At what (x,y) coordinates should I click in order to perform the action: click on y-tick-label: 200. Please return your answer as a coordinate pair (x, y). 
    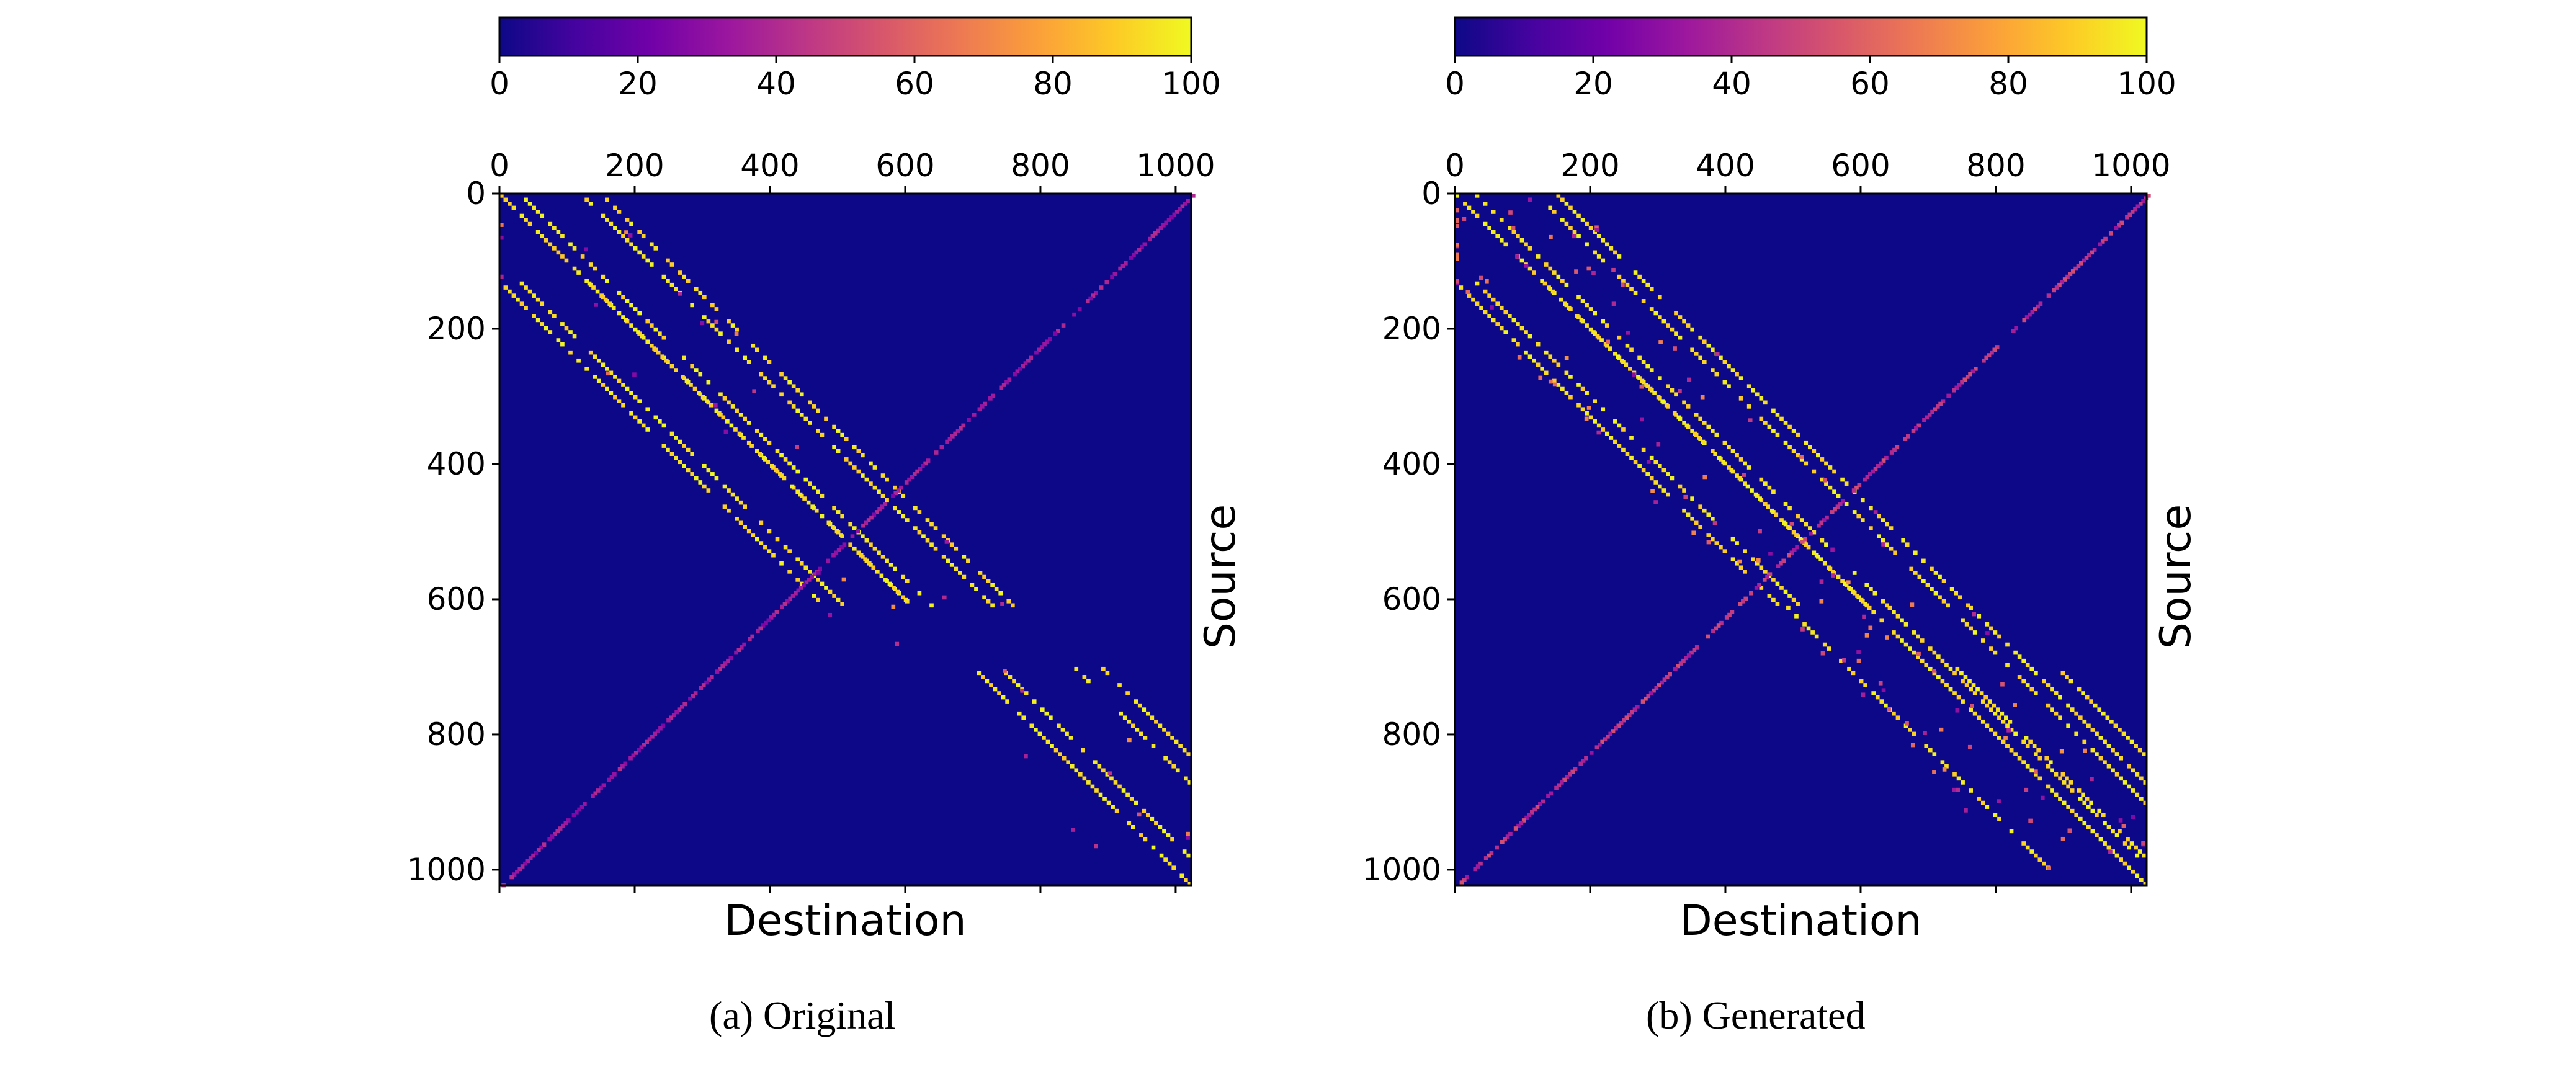
    Looking at the image, I should click on (456, 329).